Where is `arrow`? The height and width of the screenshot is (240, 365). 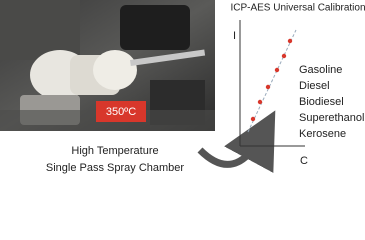 arrow is located at coordinates (236, 141).